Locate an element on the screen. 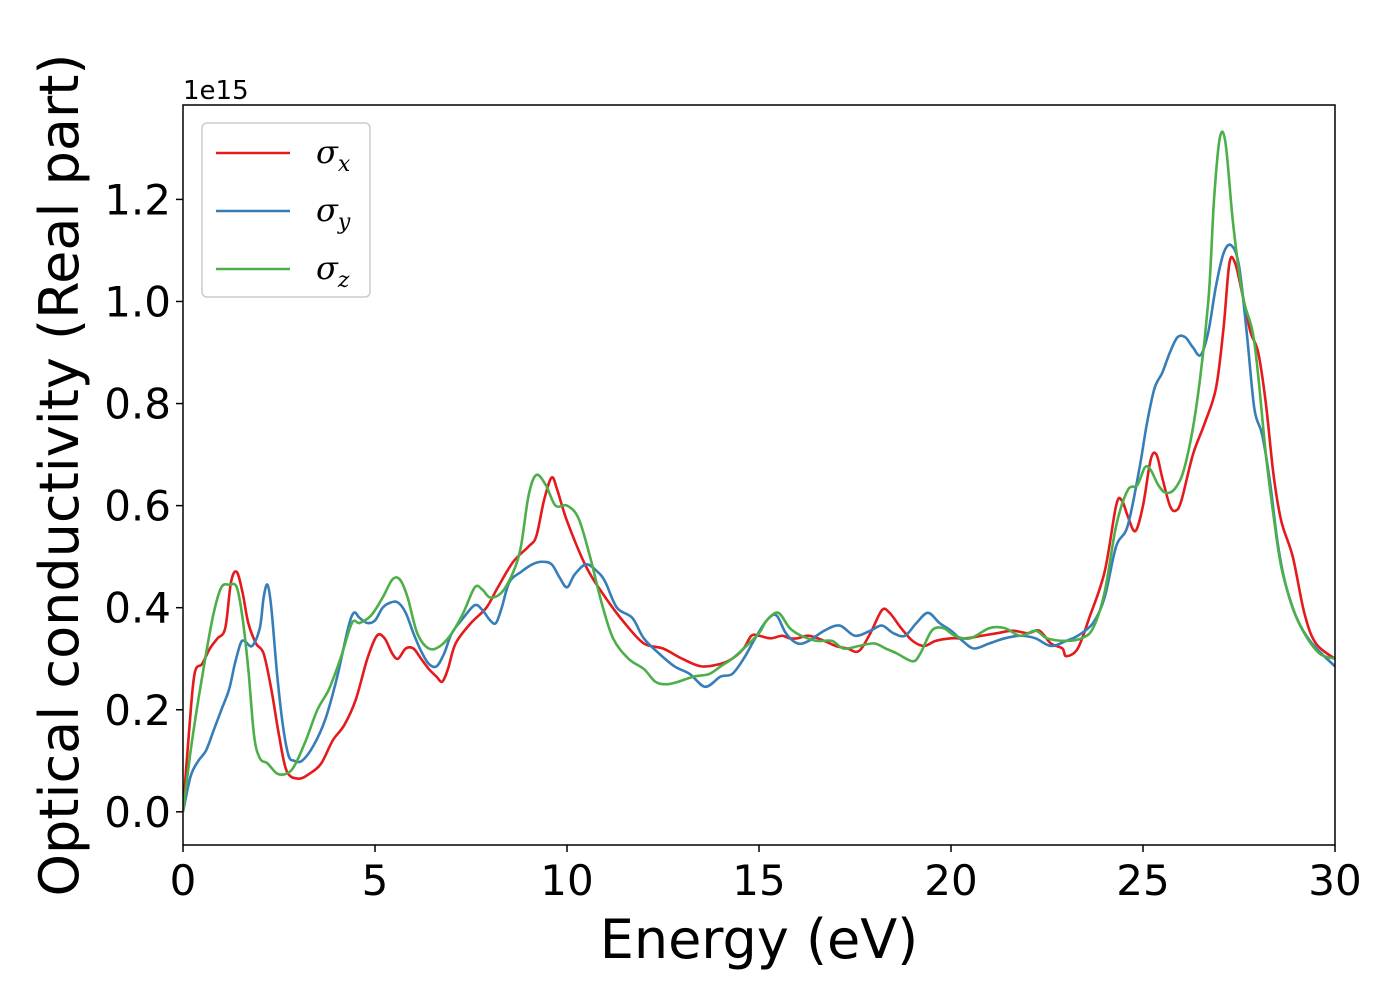  legend: σx σy σz is located at coordinates (286, 210).